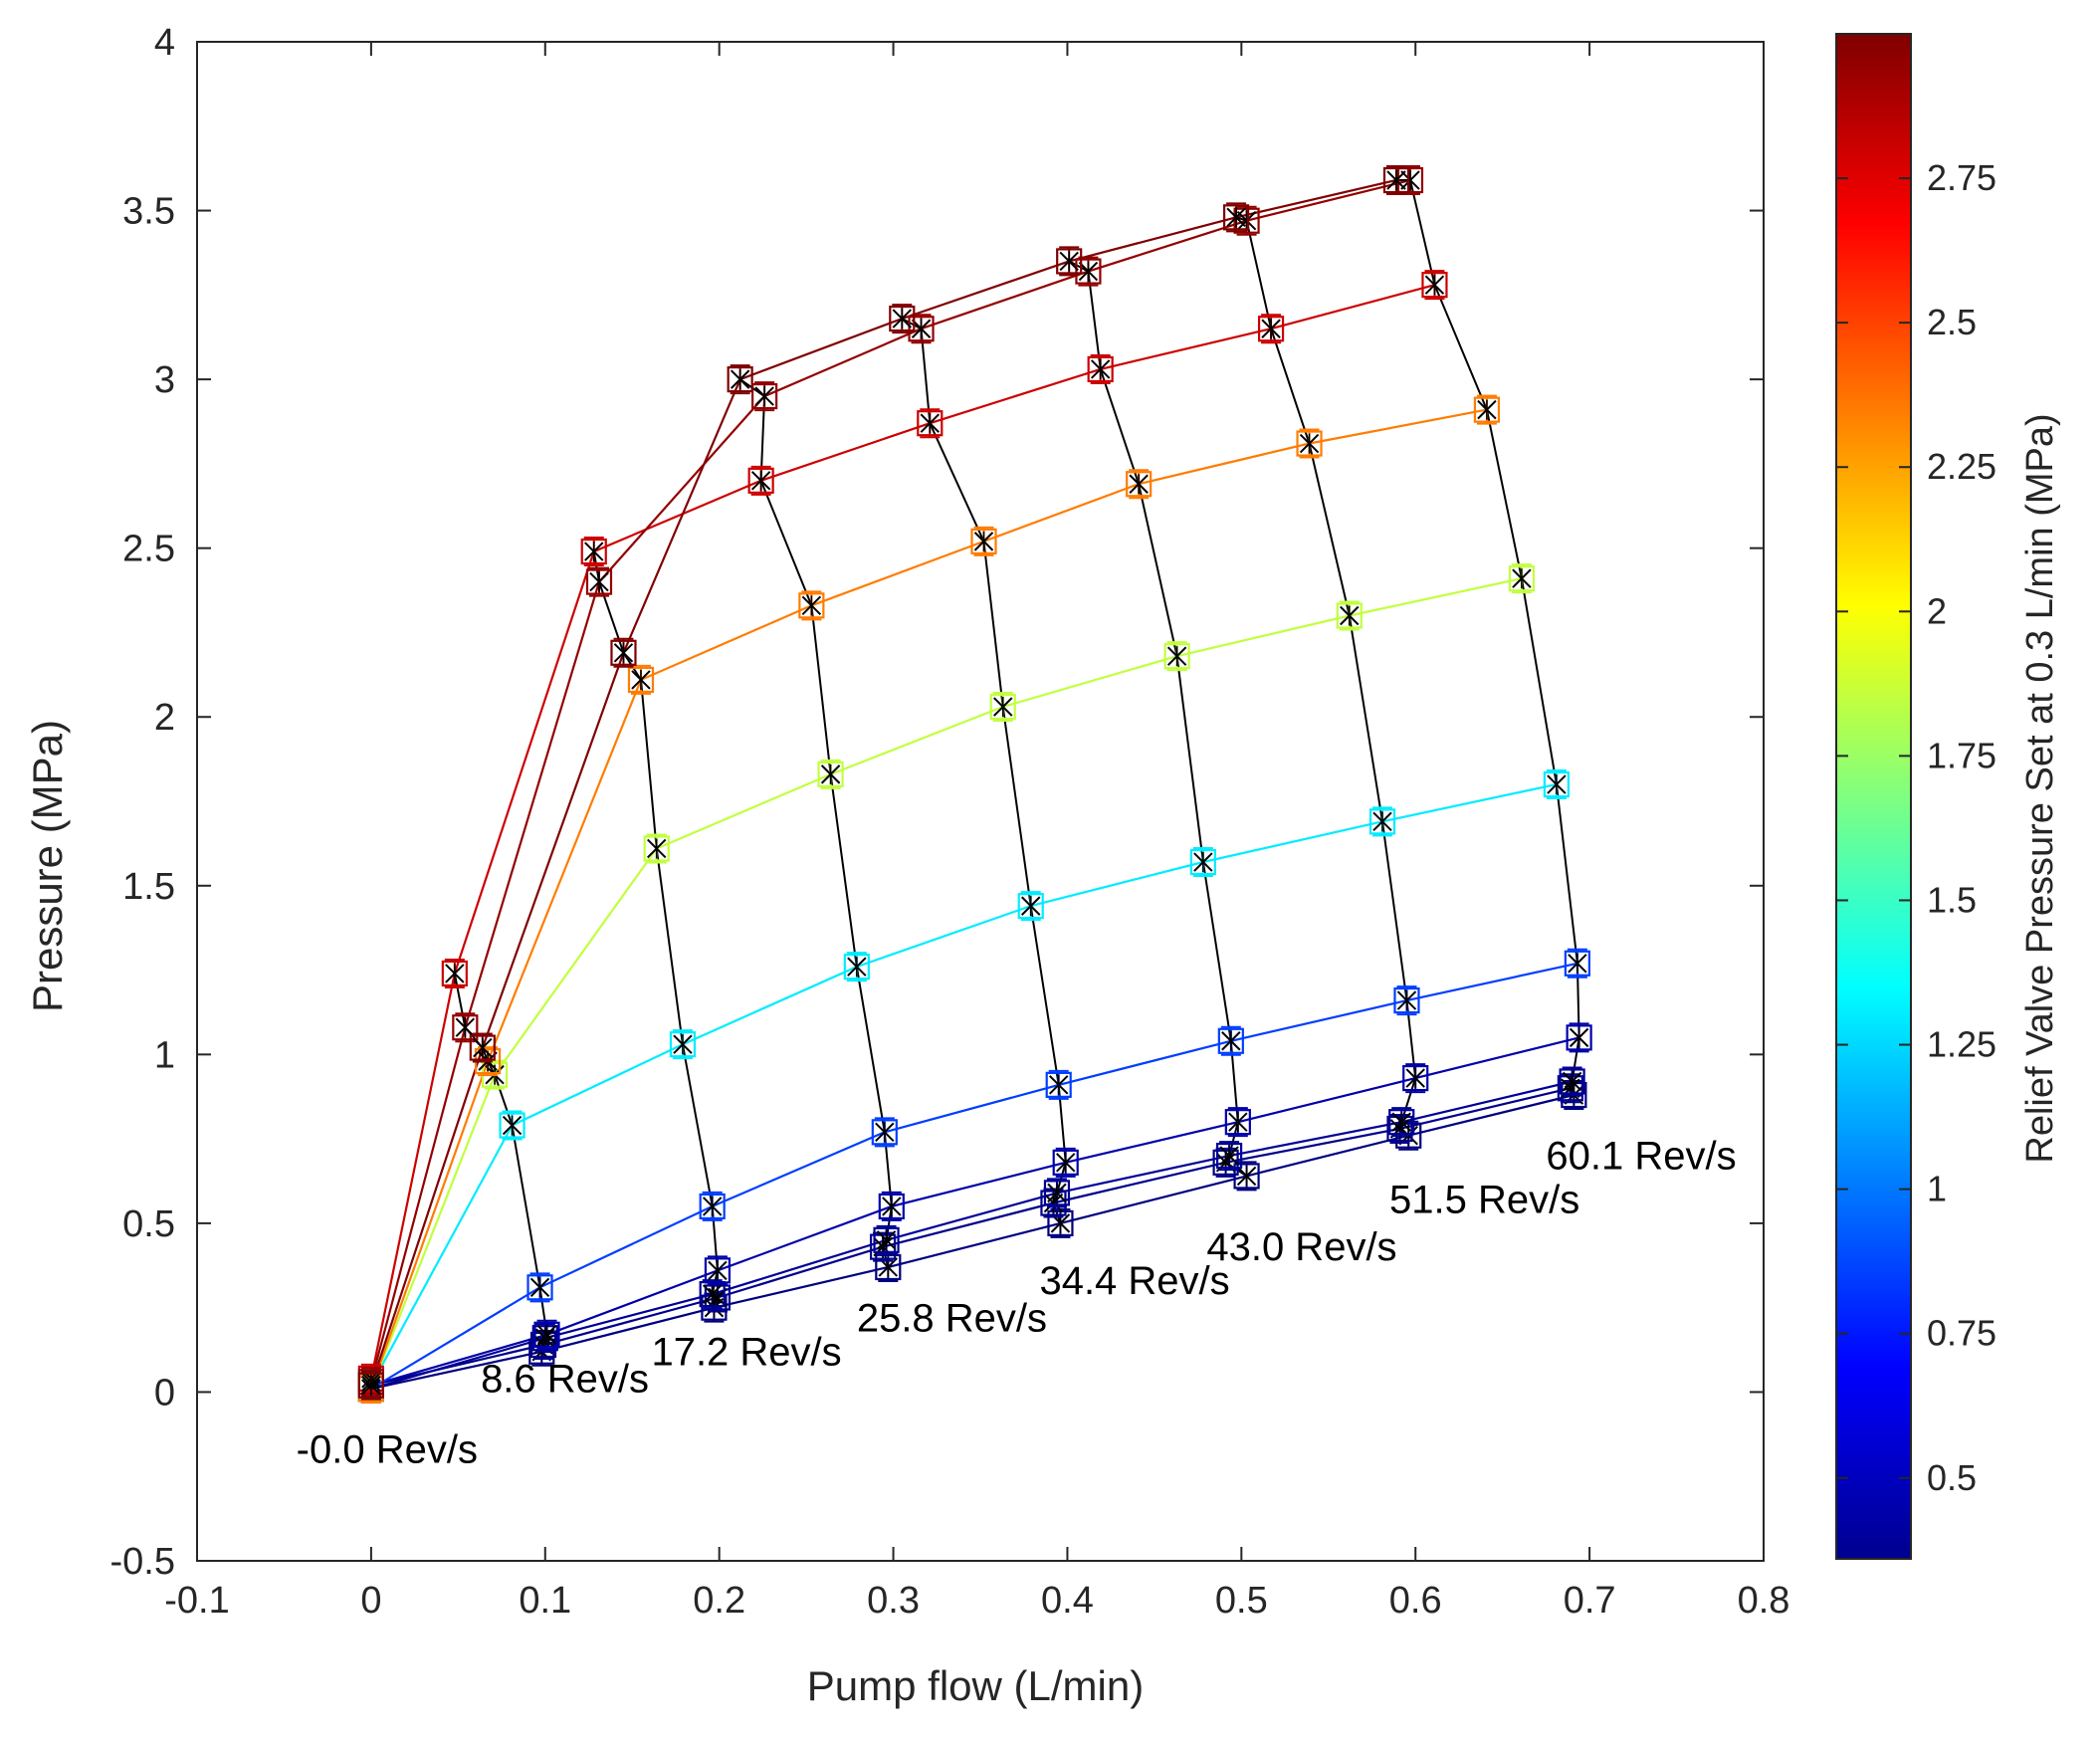  I want to click on colorbar-tick-label: 2.5, so click(1952, 322).